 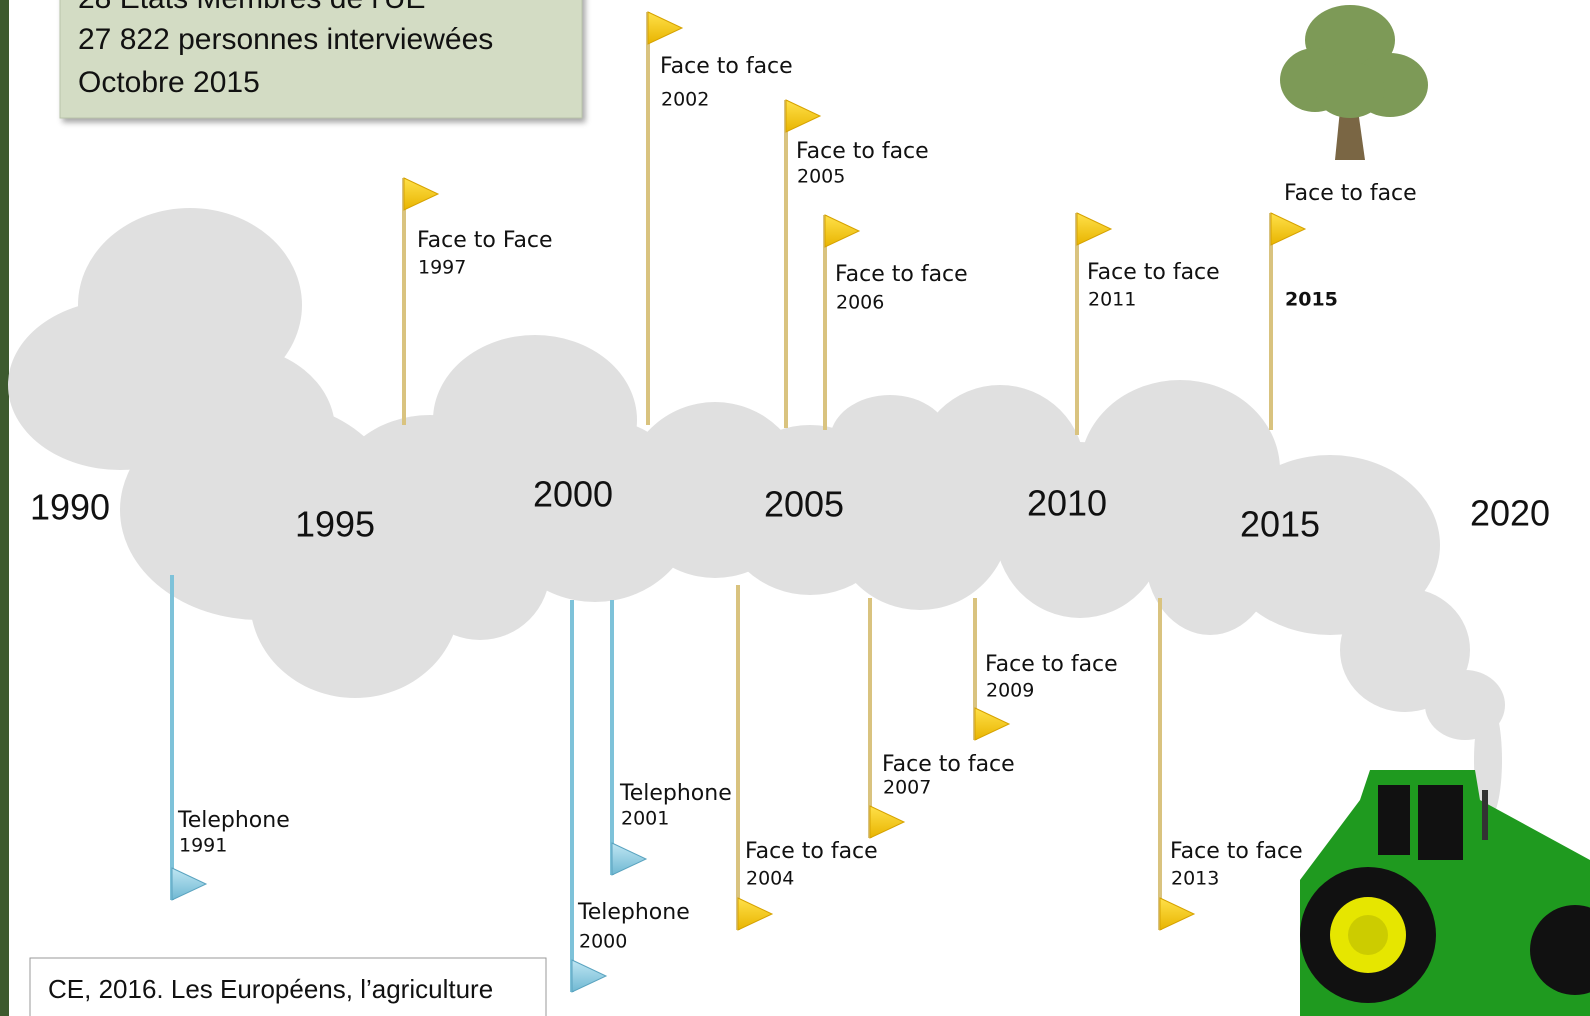 I want to click on flag-label: Face to Face, so click(x=485, y=240).